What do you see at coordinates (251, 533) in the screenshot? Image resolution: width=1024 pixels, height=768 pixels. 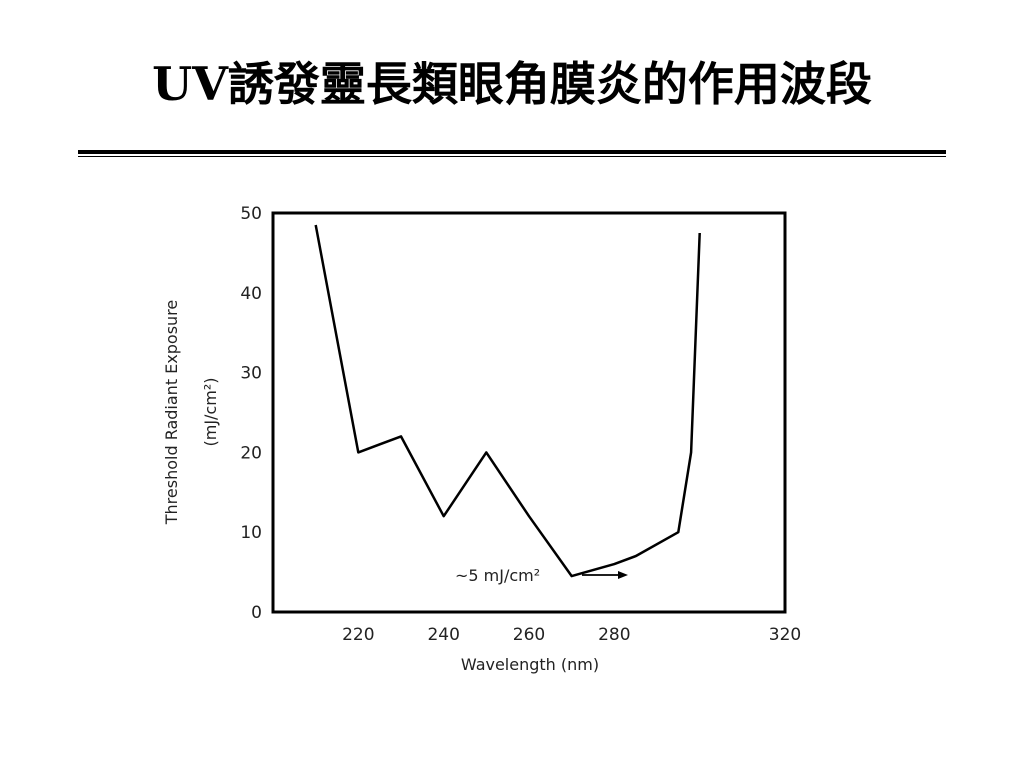 I see `y-tick-label: 10` at bounding box center [251, 533].